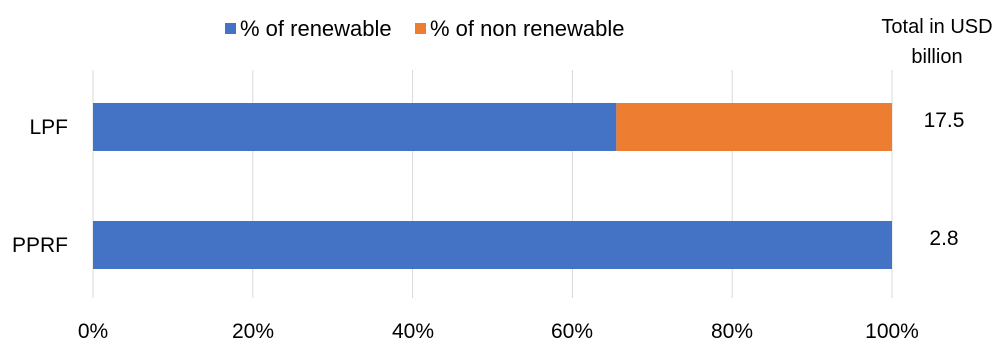  I want to click on legend-swatch-renewable, so click(230, 28).